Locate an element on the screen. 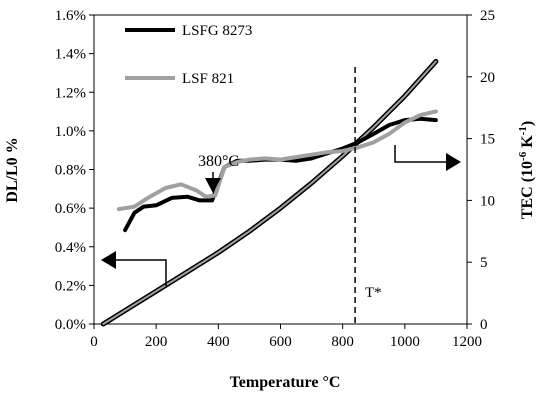  y-left-tick-label: 1.0% is located at coordinates (70, 132).